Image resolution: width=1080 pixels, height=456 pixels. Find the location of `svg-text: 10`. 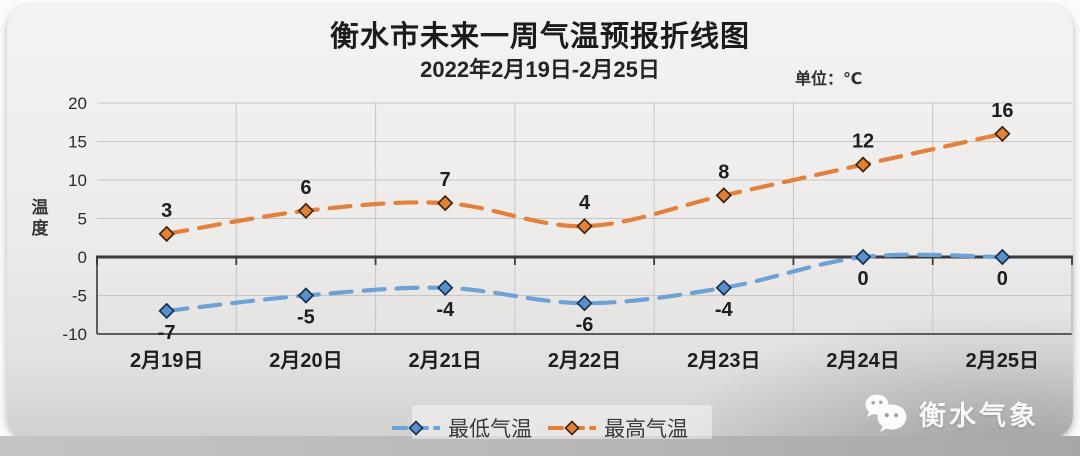

svg-text: 10 is located at coordinates (77, 180).